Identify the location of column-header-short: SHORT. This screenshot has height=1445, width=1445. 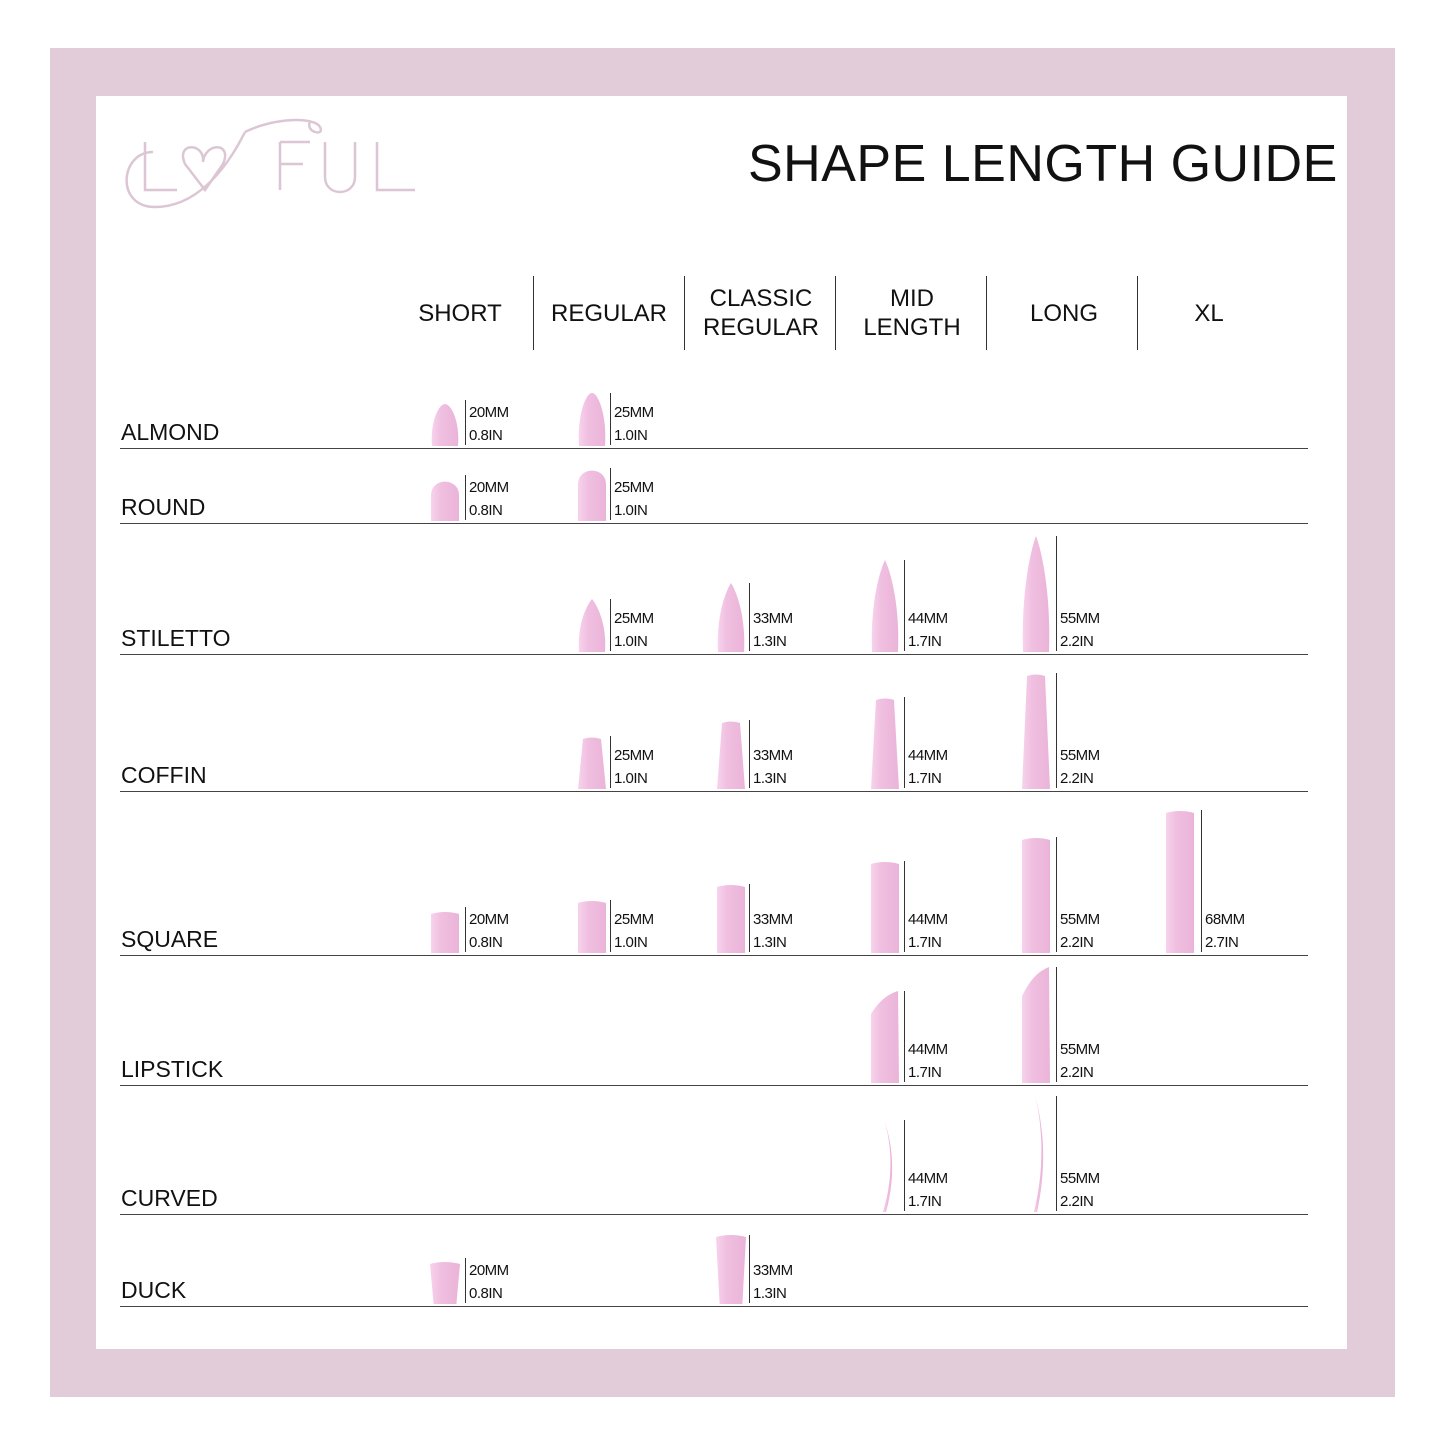
(460, 313).